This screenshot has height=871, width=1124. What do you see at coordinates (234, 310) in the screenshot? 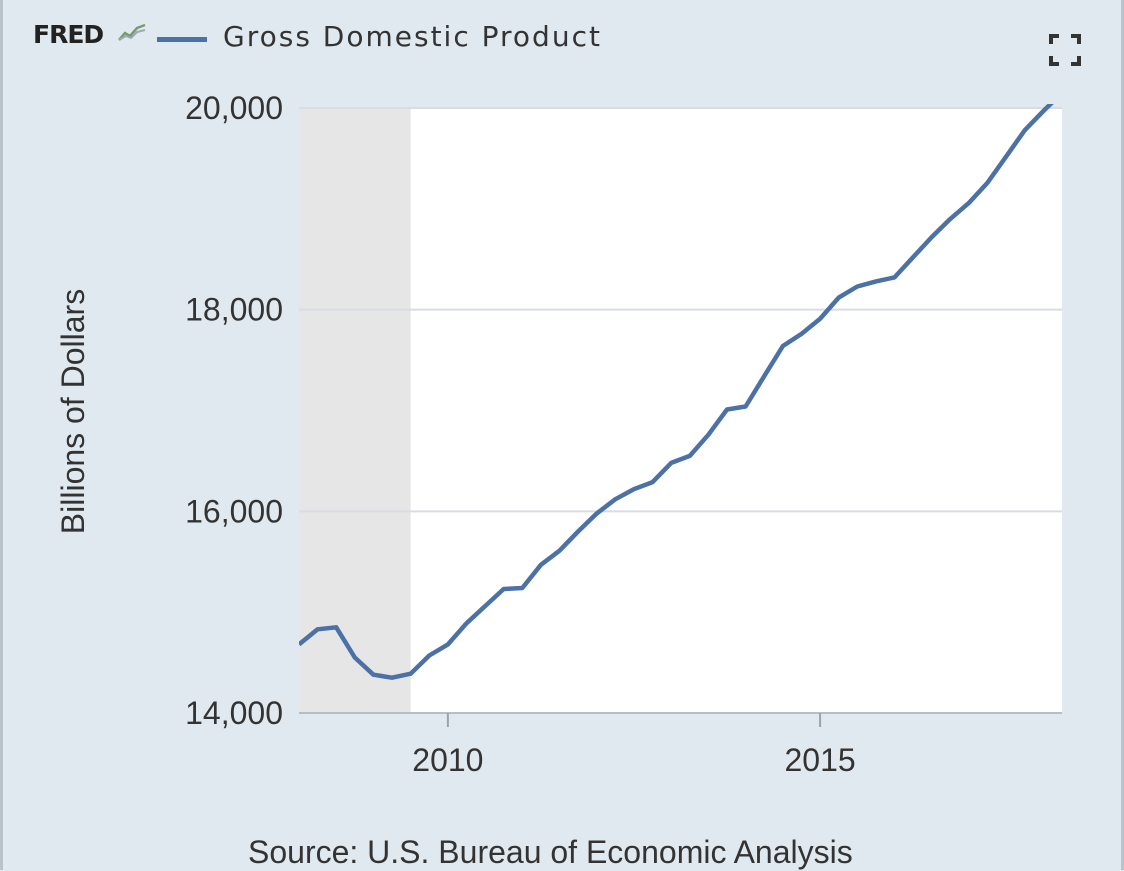
I see `y-tick-label-2: 18,000` at bounding box center [234, 310].